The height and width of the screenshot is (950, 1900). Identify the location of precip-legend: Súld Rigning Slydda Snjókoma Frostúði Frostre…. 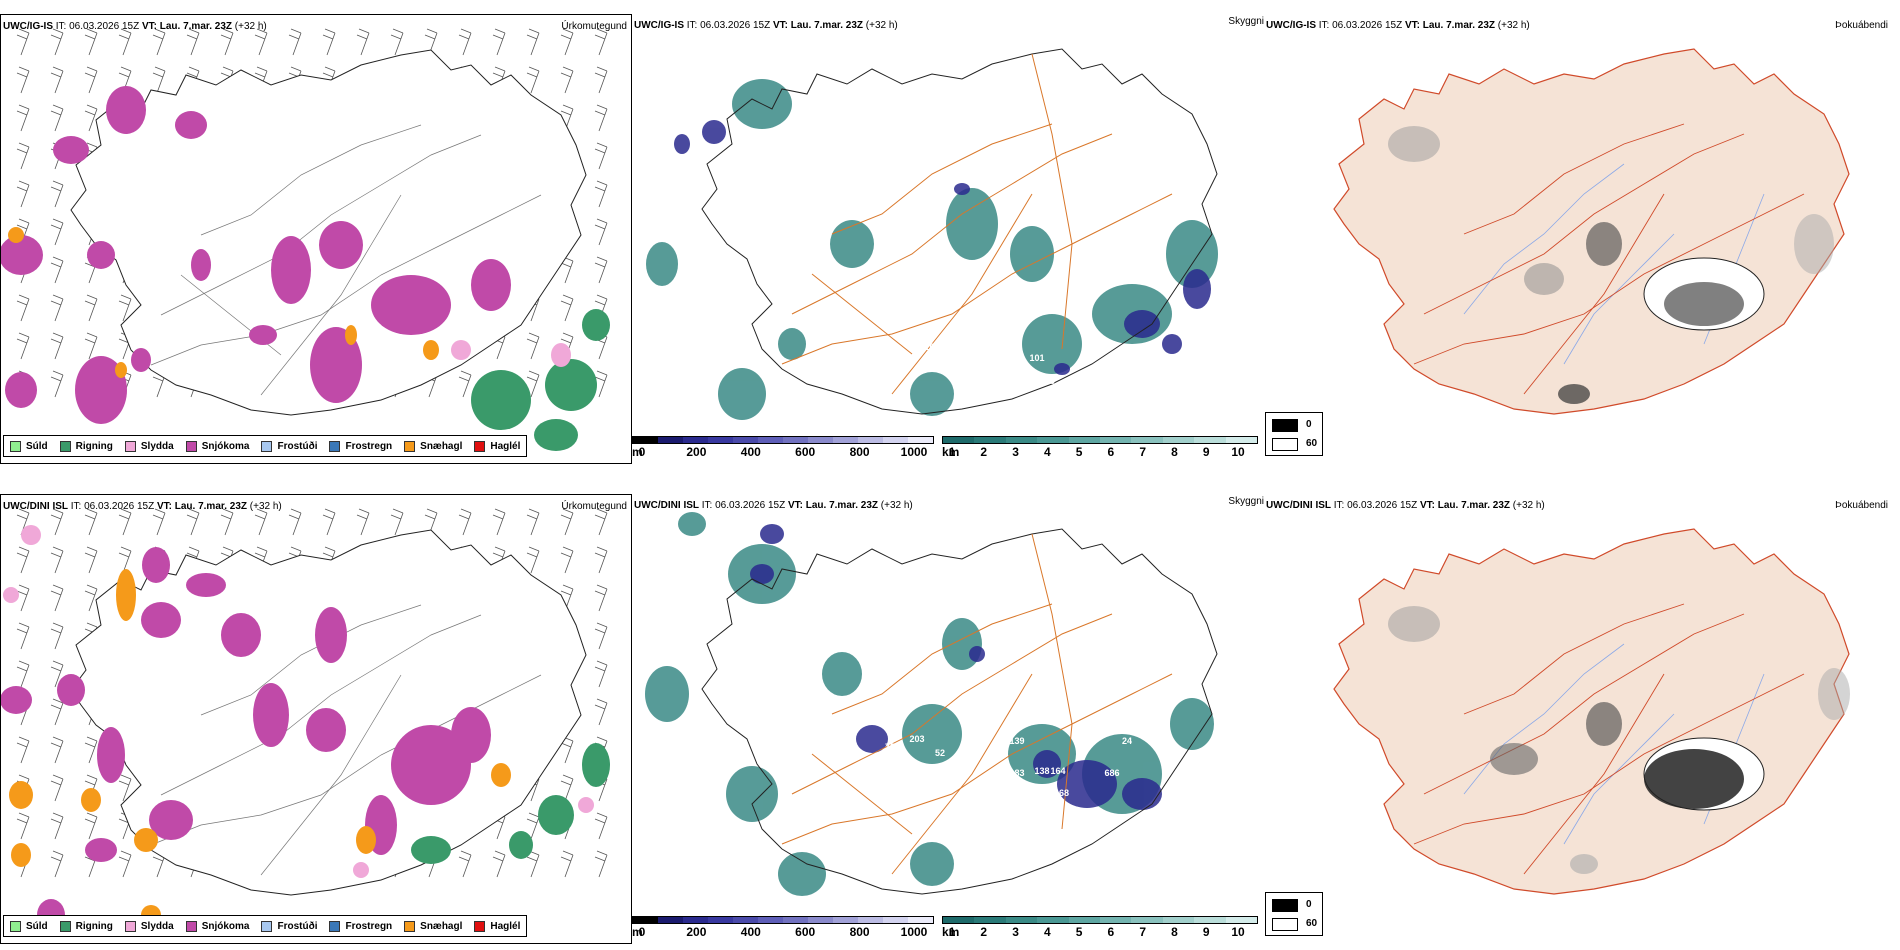
(265, 926).